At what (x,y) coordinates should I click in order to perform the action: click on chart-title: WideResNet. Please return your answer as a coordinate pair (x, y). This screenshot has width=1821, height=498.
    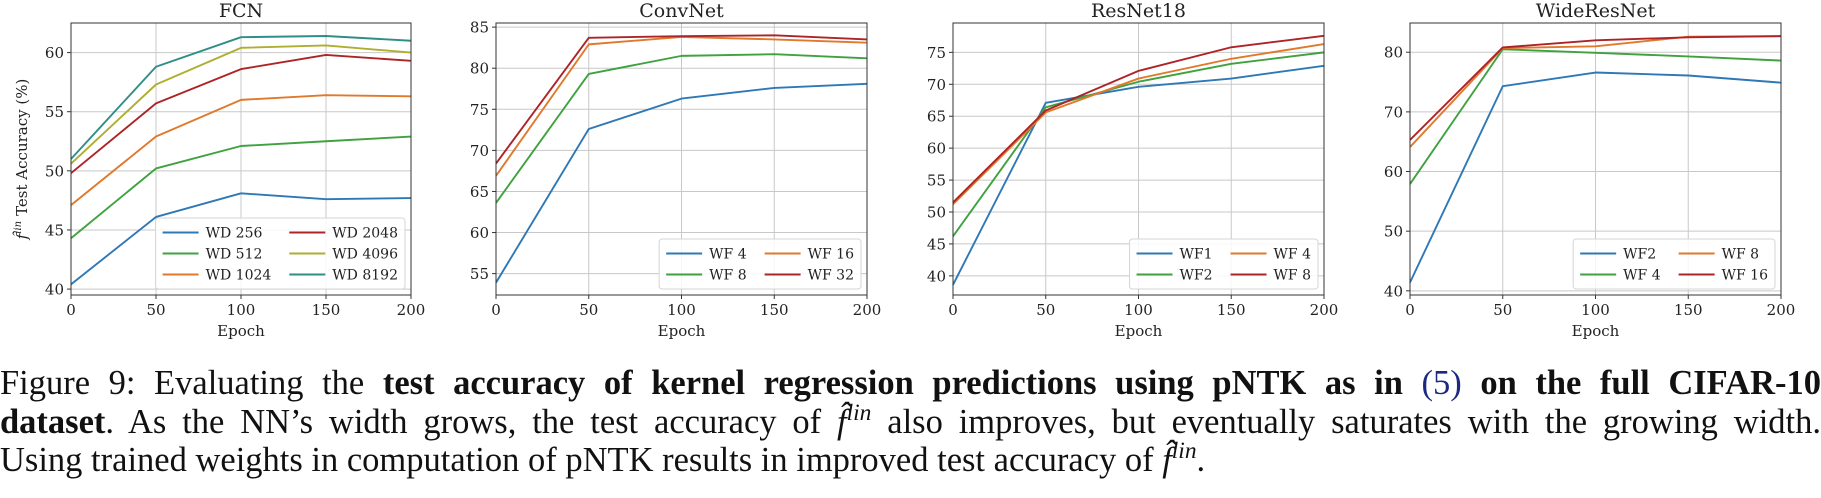
    Looking at the image, I should click on (1596, 11).